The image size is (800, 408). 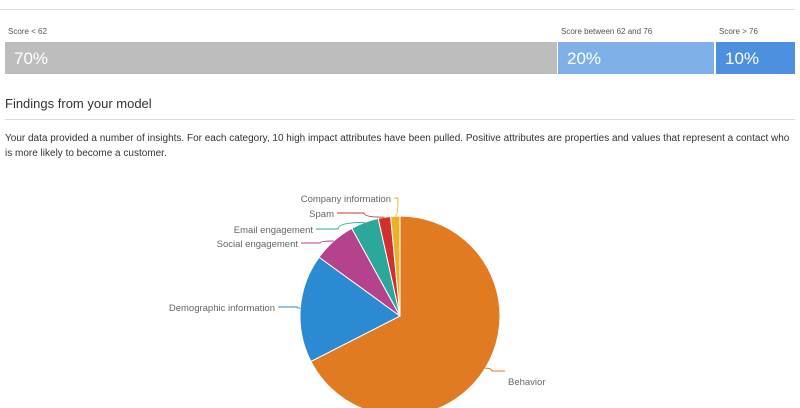 I want to click on top-divider, so click(x=397, y=9).